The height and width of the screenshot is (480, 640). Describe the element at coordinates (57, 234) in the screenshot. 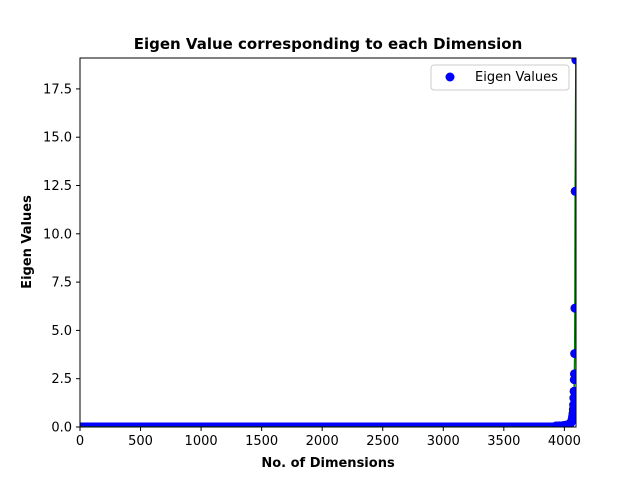

I see `y-tick-label: 10.0` at that location.